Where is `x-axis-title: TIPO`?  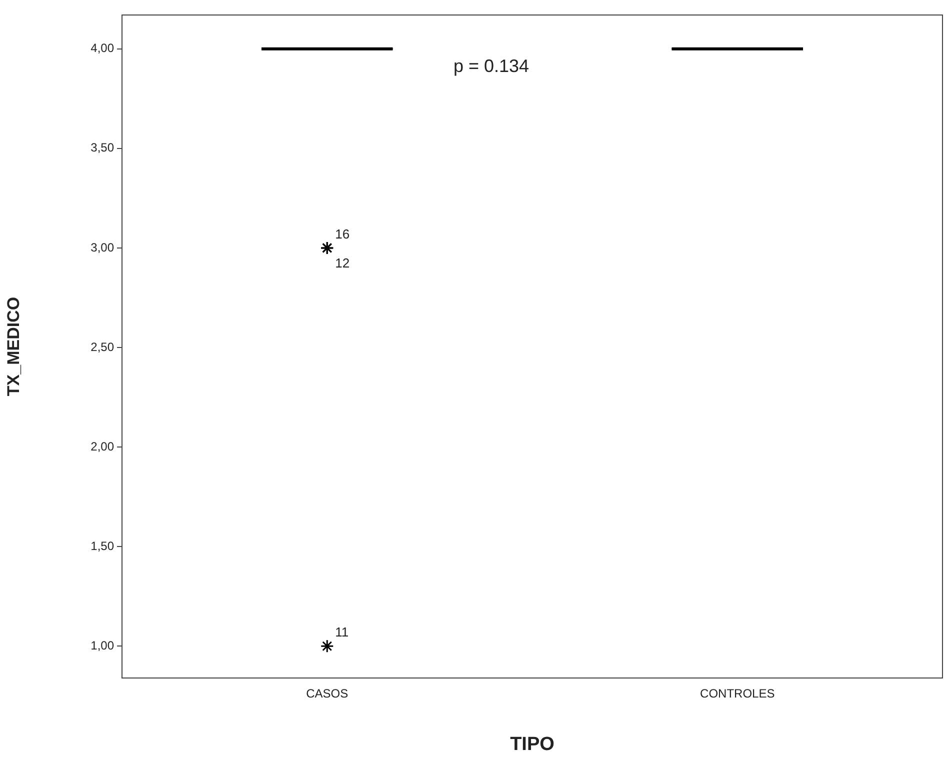
x-axis-title: TIPO is located at coordinates (532, 744).